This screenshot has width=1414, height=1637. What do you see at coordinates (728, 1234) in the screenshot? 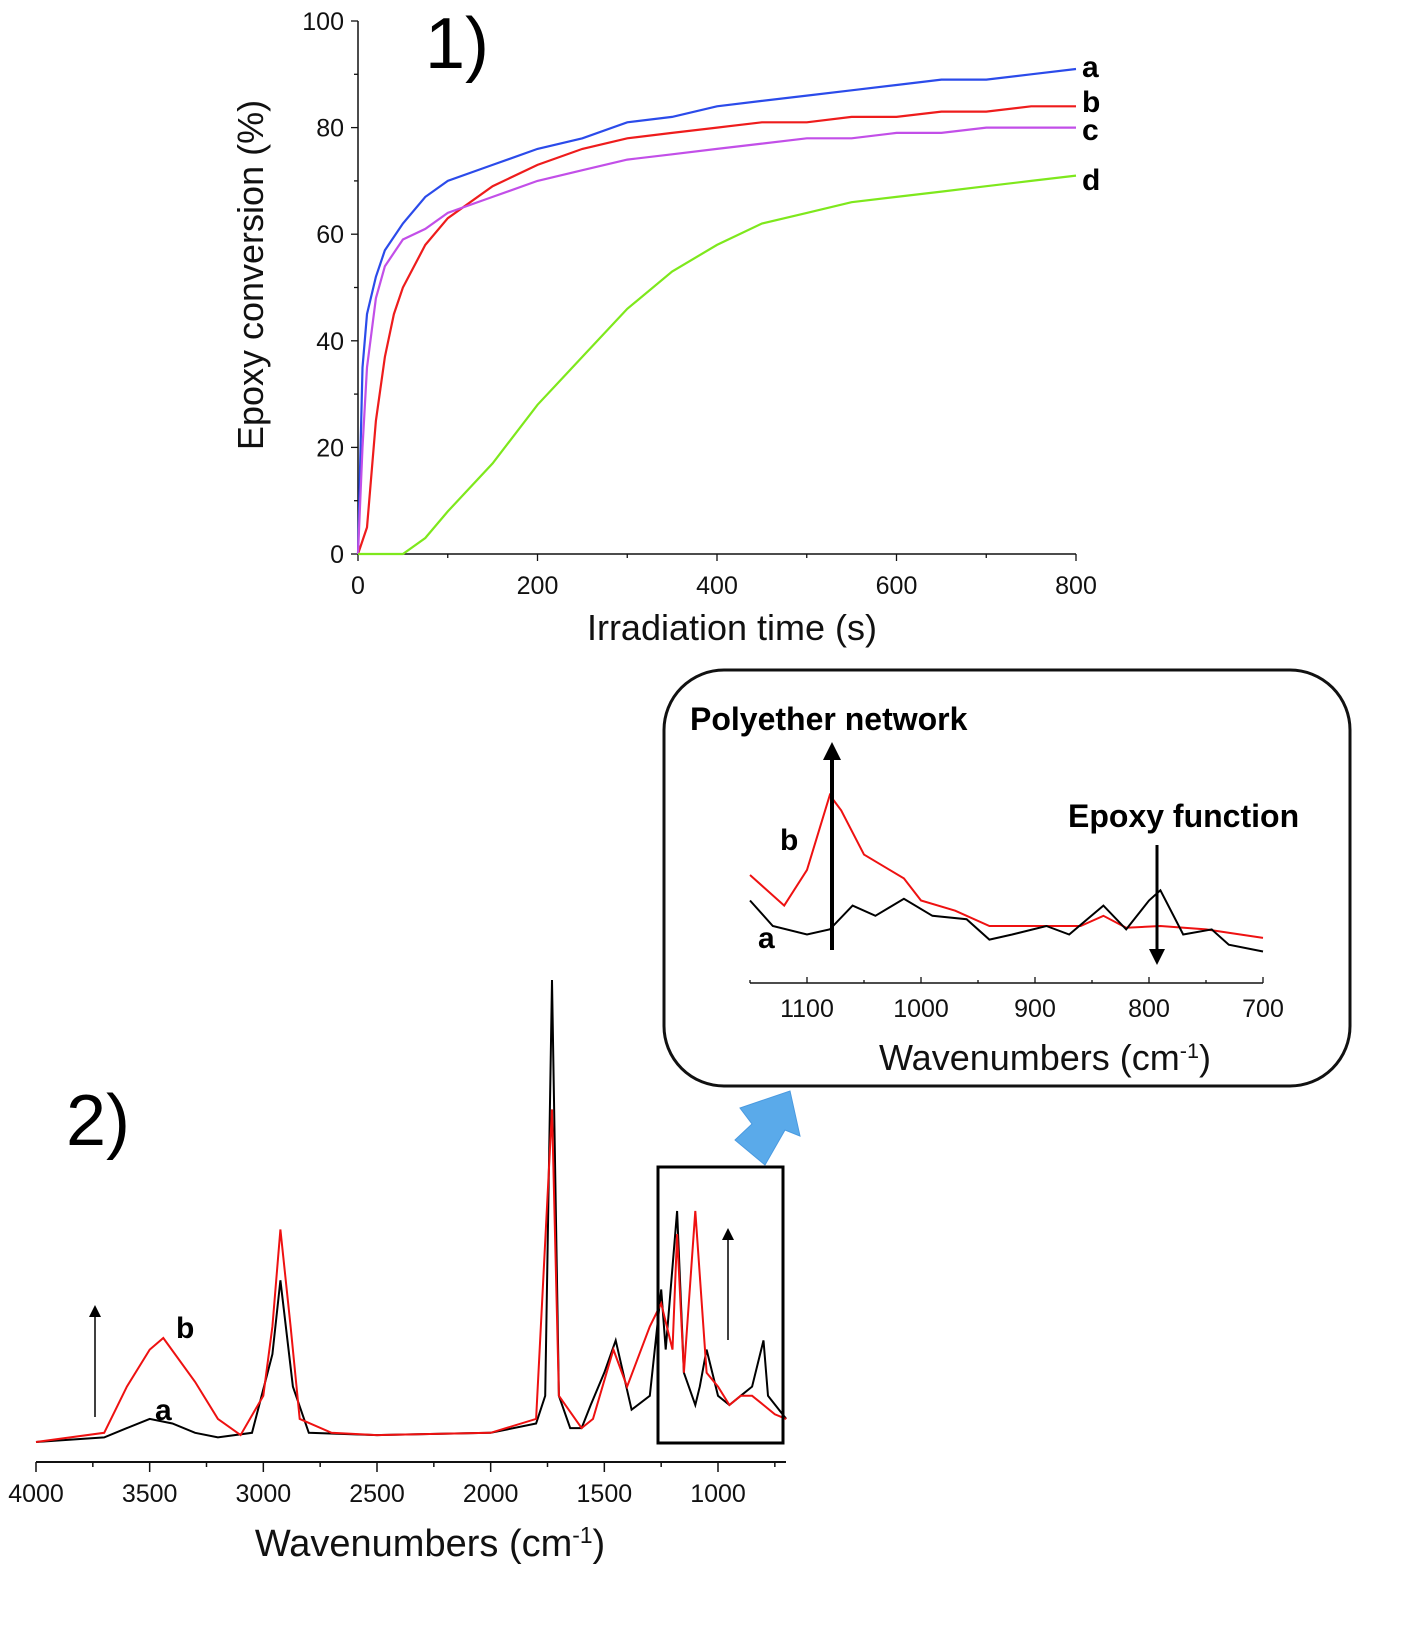
I see `increase-arrow-ether-head` at bounding box center [728, 1234].